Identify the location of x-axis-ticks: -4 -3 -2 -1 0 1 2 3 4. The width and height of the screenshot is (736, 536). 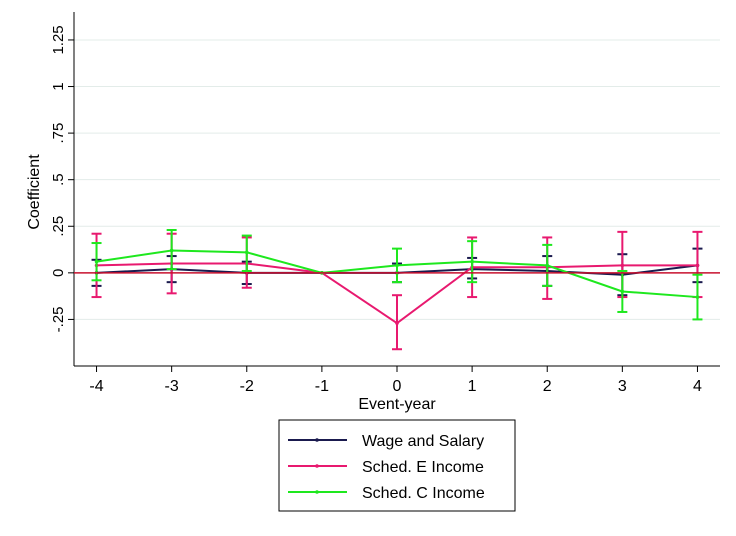
(395, 380).